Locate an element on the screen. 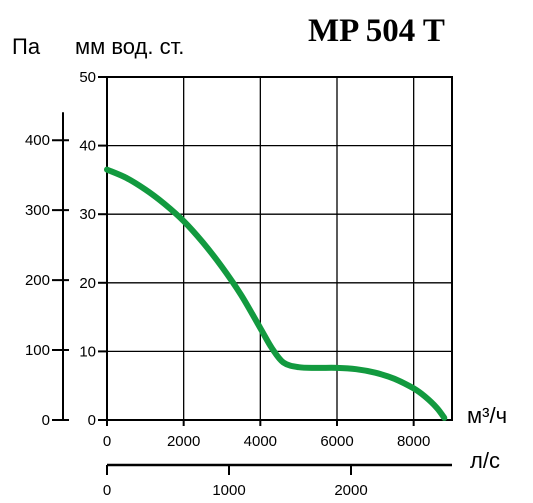 The image size is (533, 503). ls-tick-label: 2000 is located at coordinates (350, 490).